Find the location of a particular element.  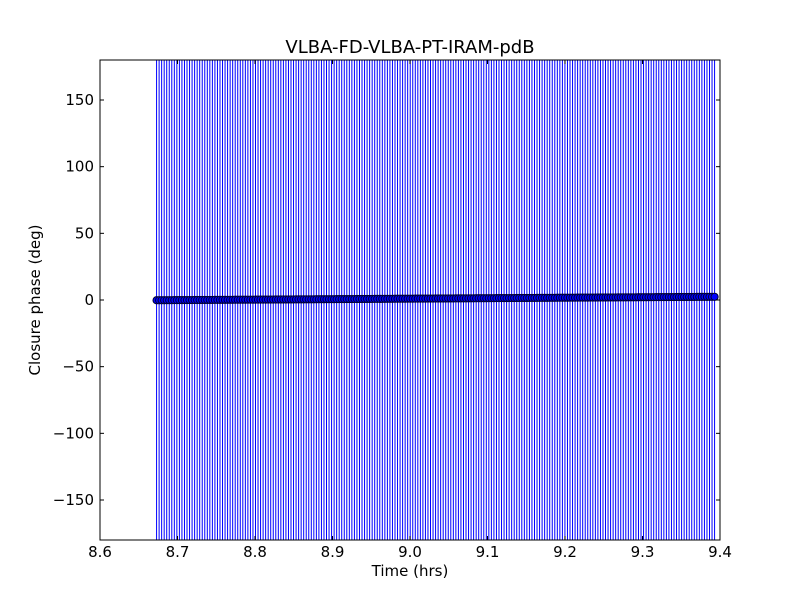

x-tick-label: 8.7 is located at coordinates (178, 552).